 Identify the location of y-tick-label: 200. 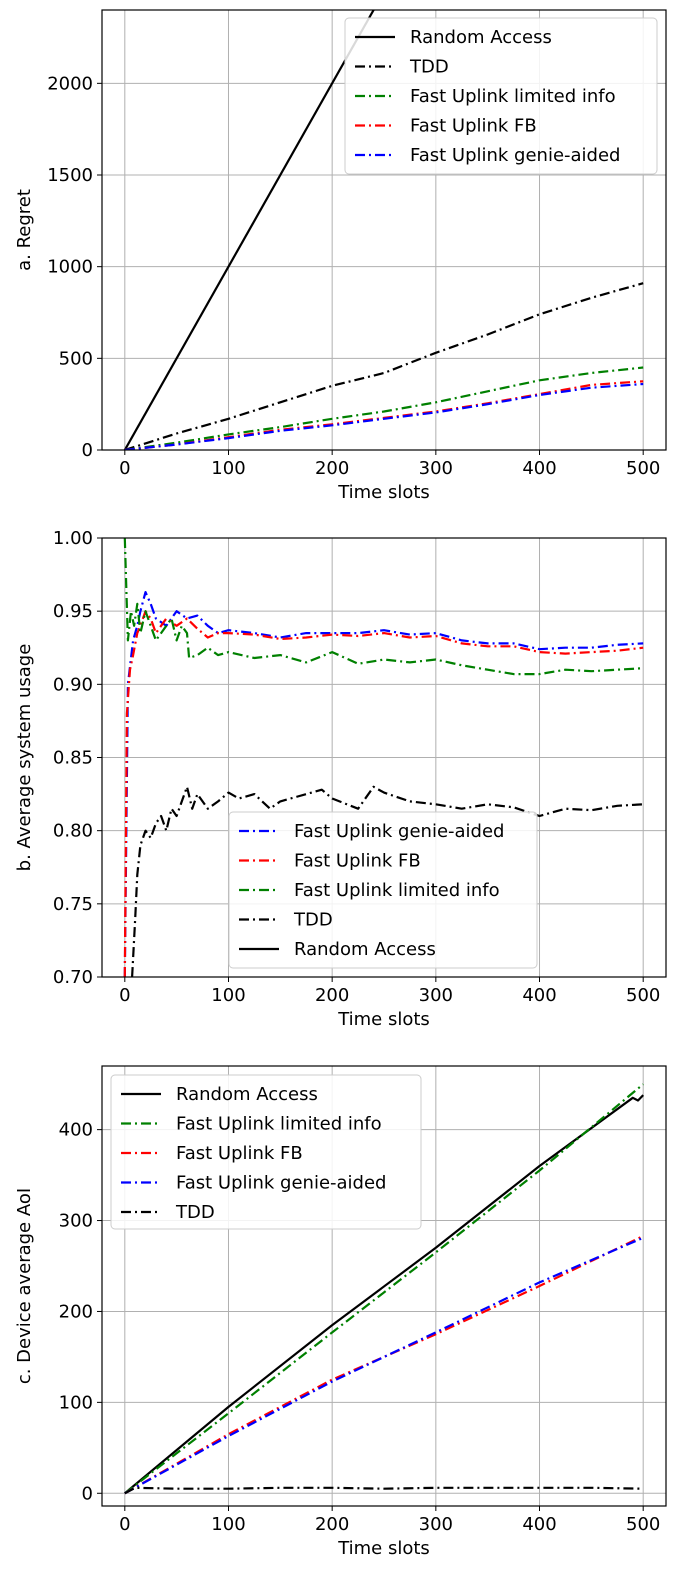
(76, 1311).